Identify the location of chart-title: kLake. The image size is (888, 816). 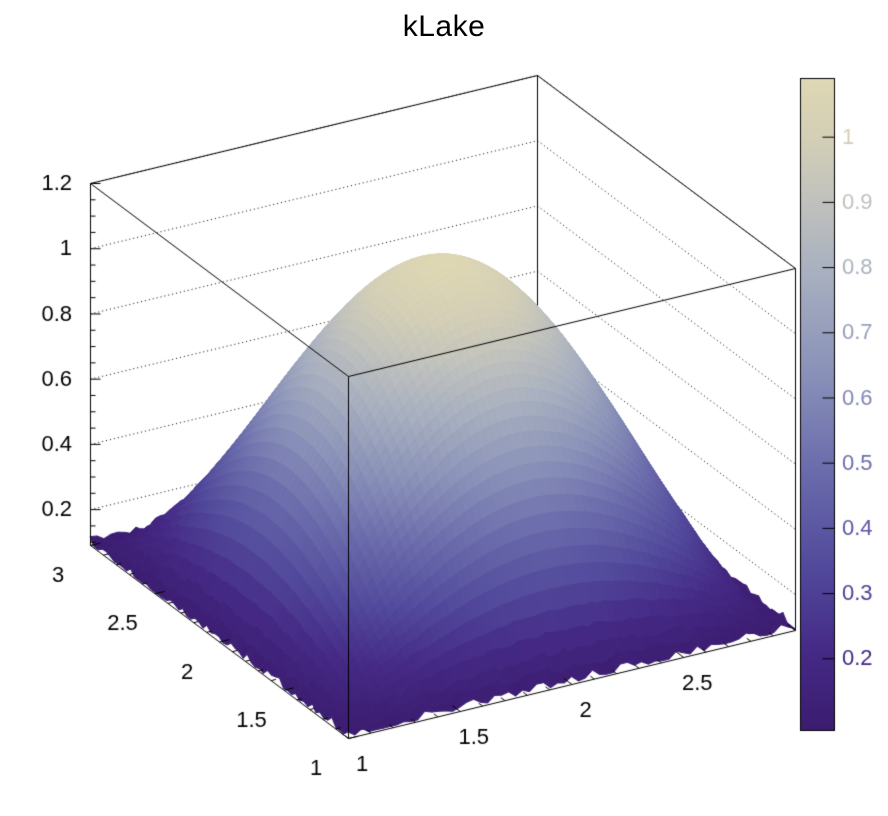
(444, 26).